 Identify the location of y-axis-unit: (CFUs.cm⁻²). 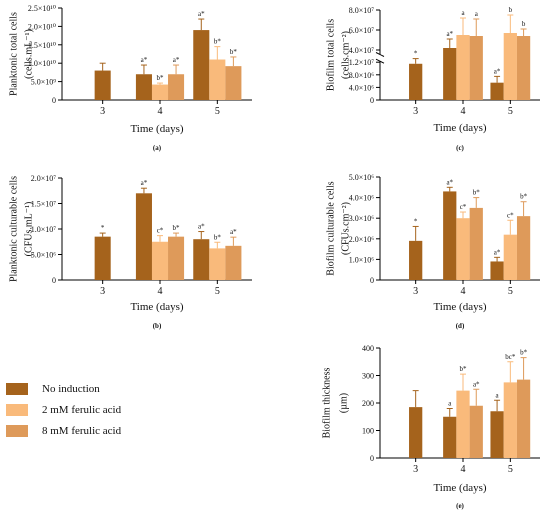
(345, 228).